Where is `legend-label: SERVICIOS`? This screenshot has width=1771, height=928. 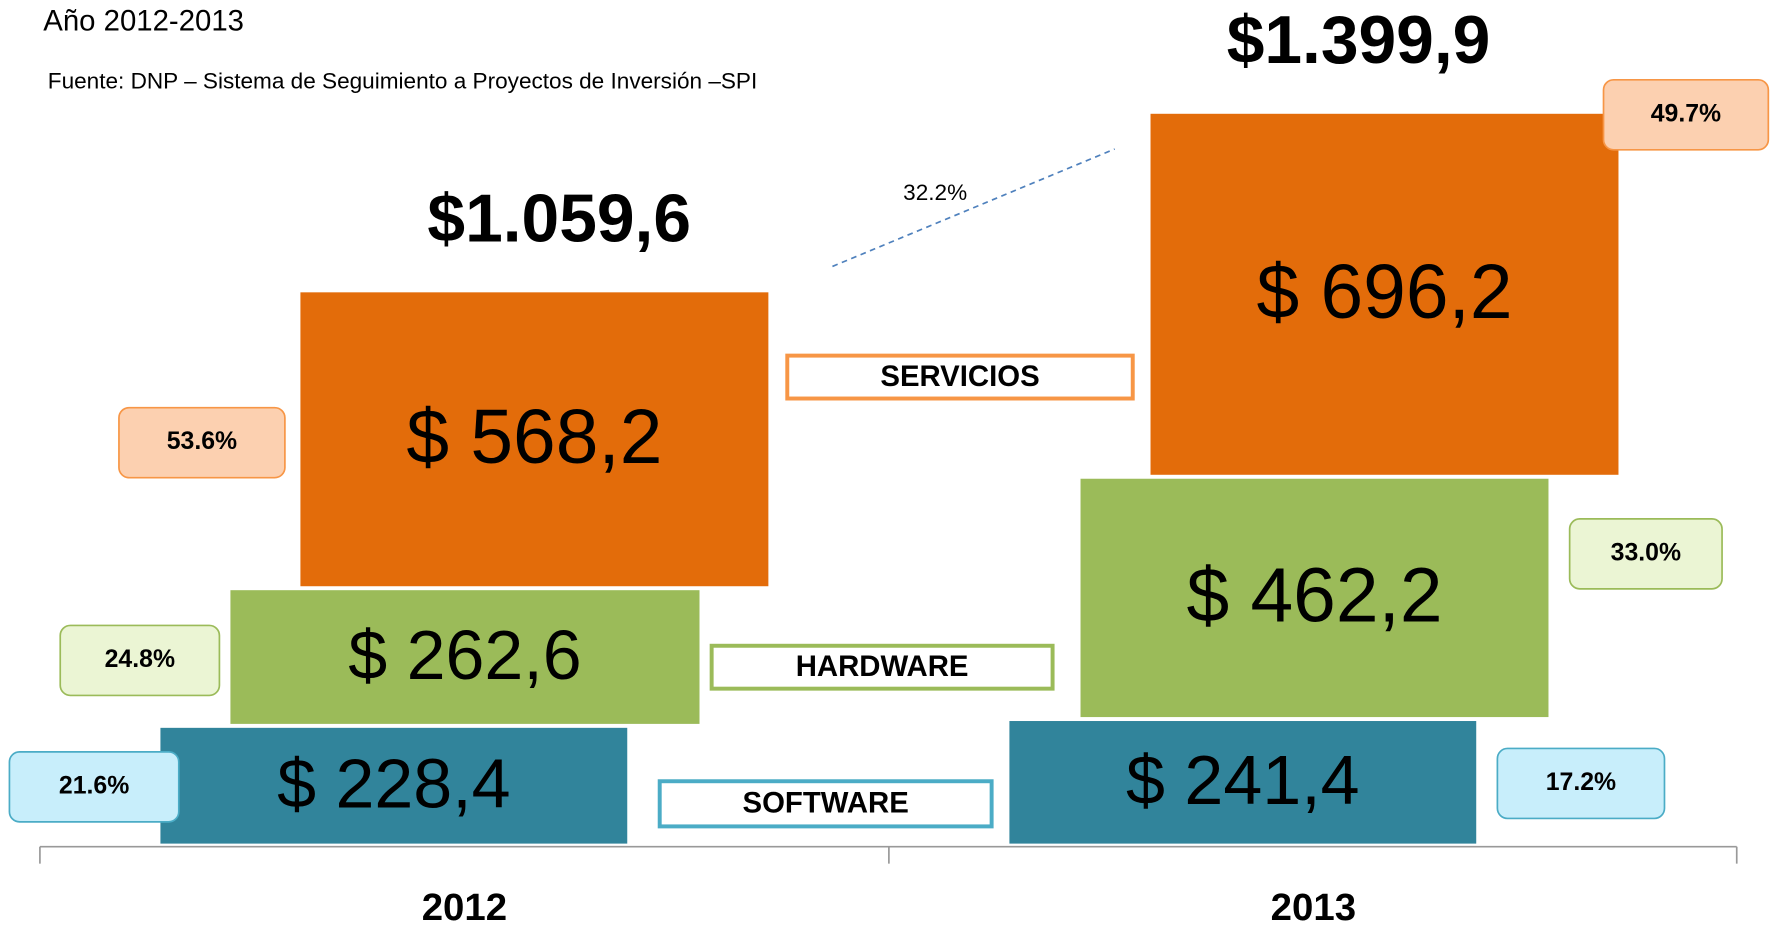 legend-label: SERVICIOS is located at coordinates (959, 376).